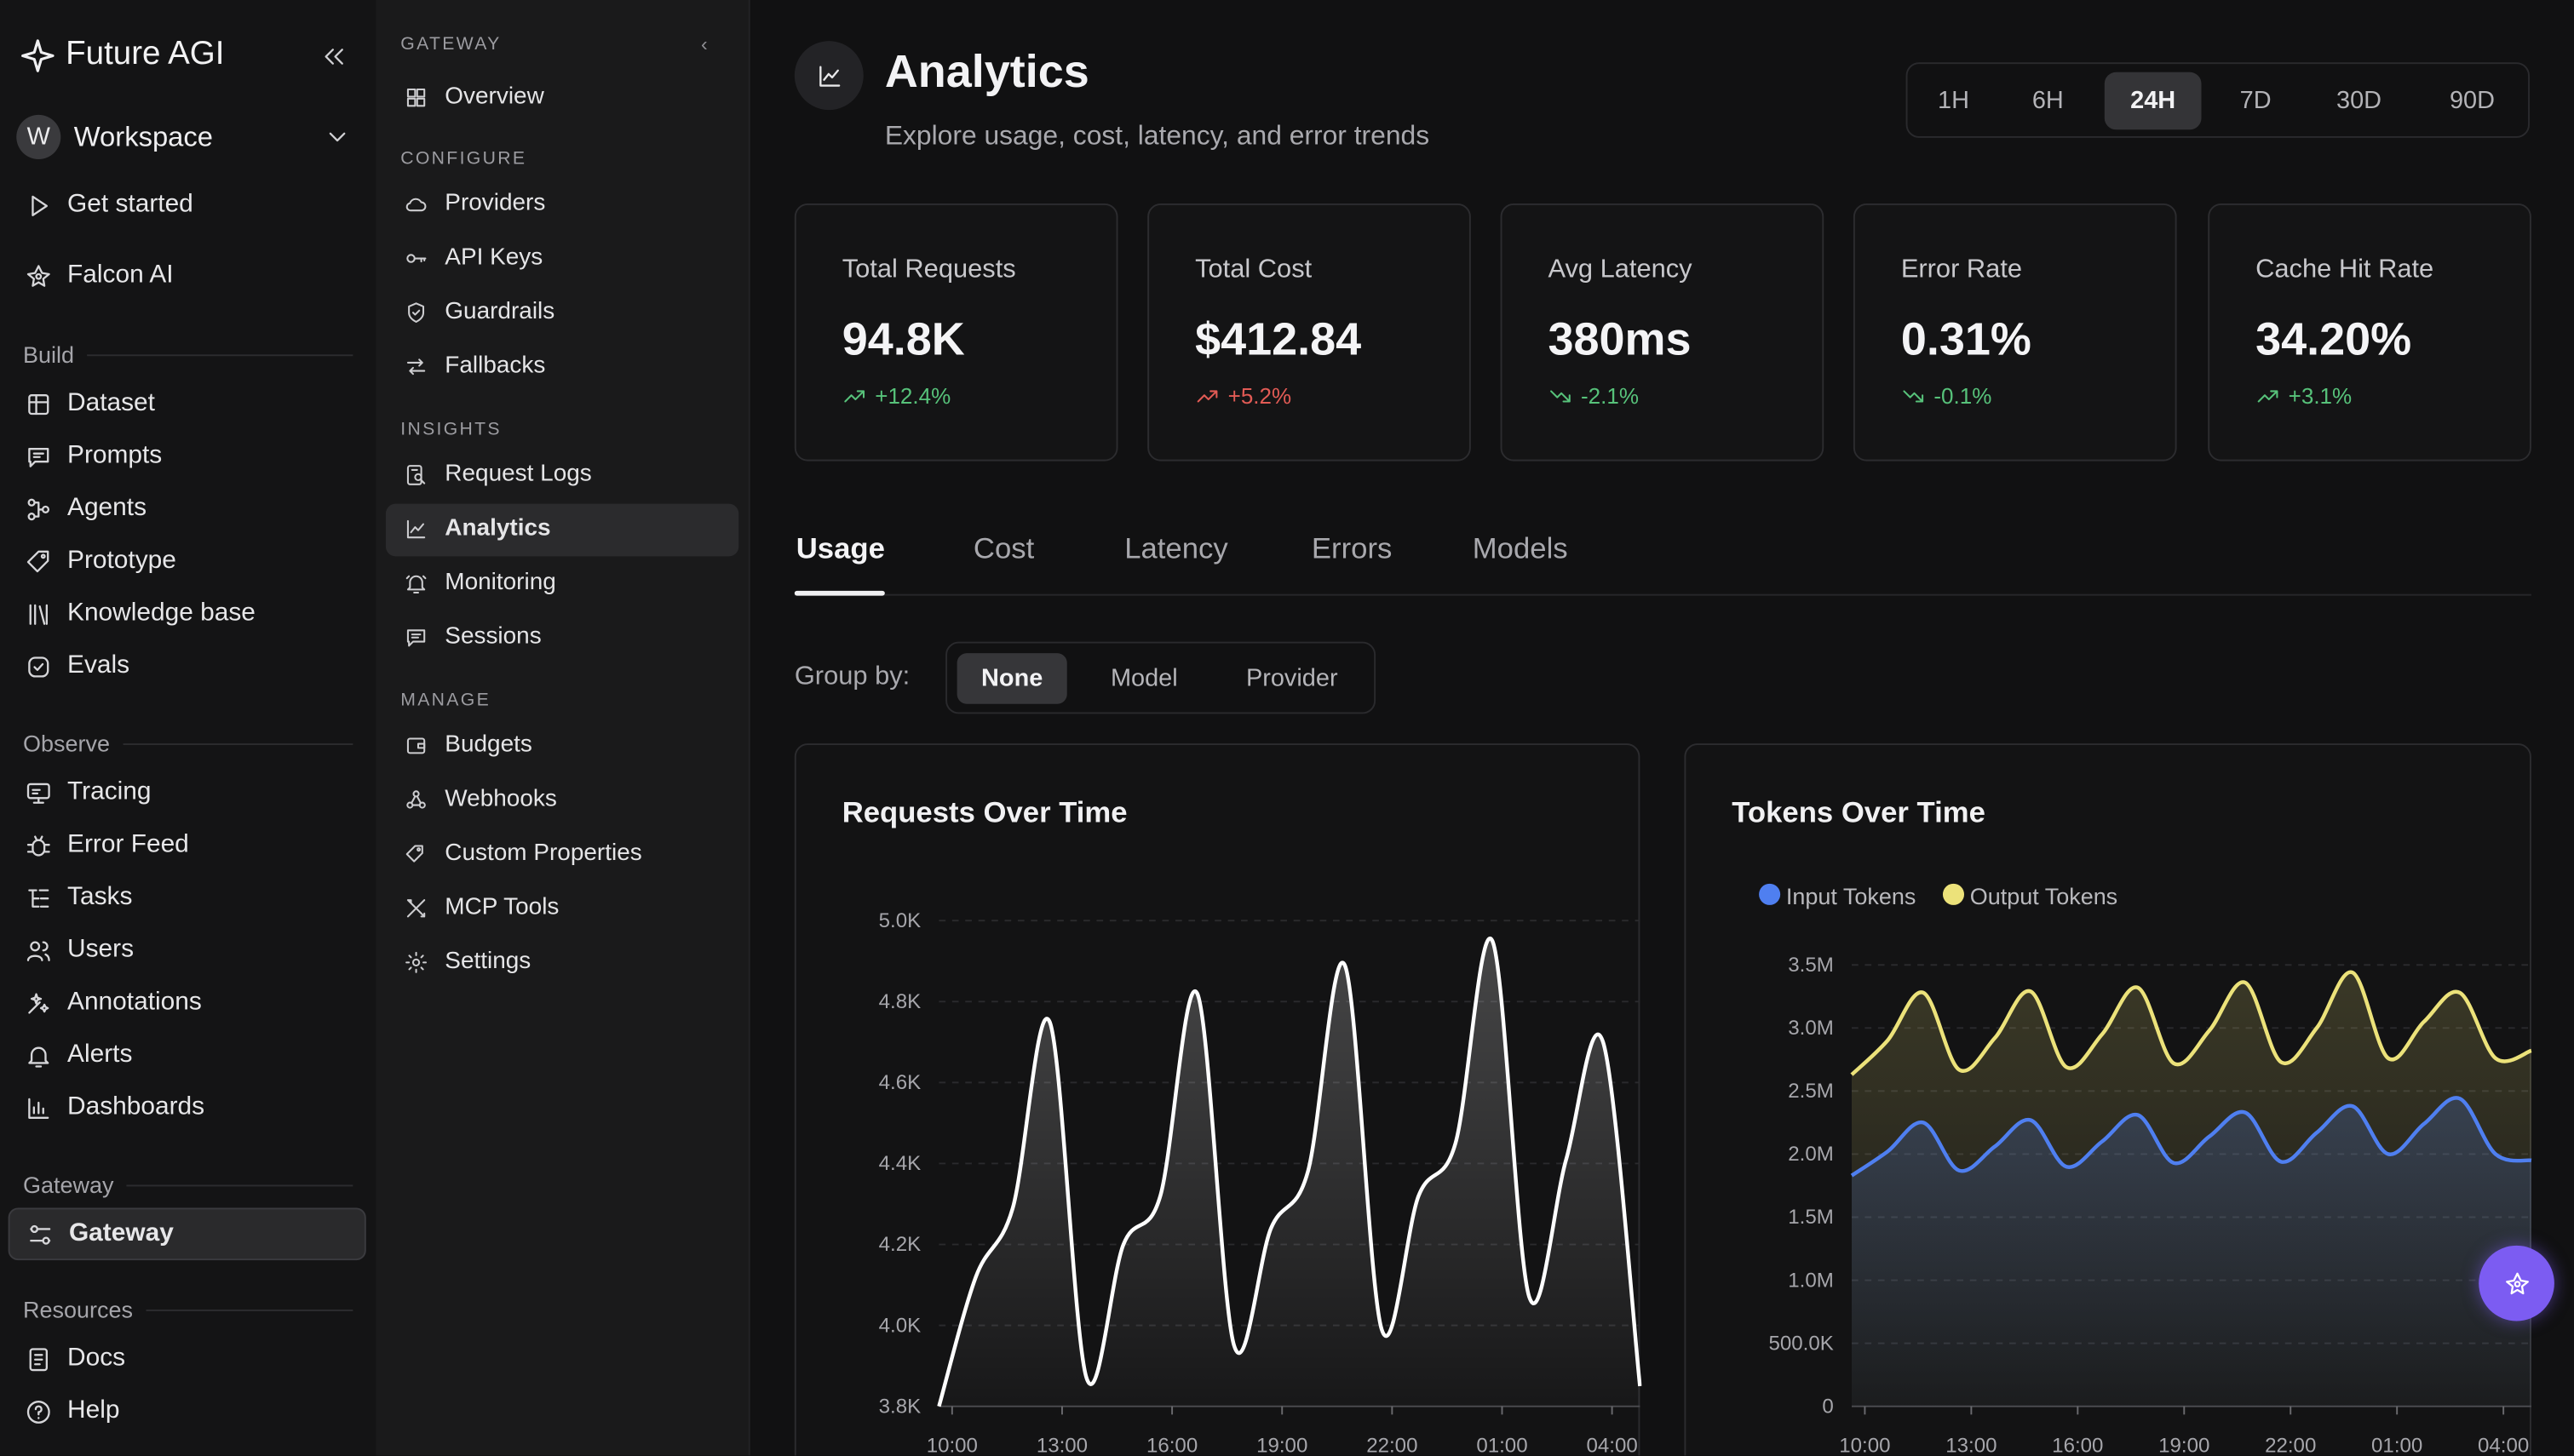 This screenshot has width=2574, height=1456. What do you see at coordinates (477, 528) in the screenshot?
I see `subnav-analytics: Analytics` at bounding box center [477, 528].